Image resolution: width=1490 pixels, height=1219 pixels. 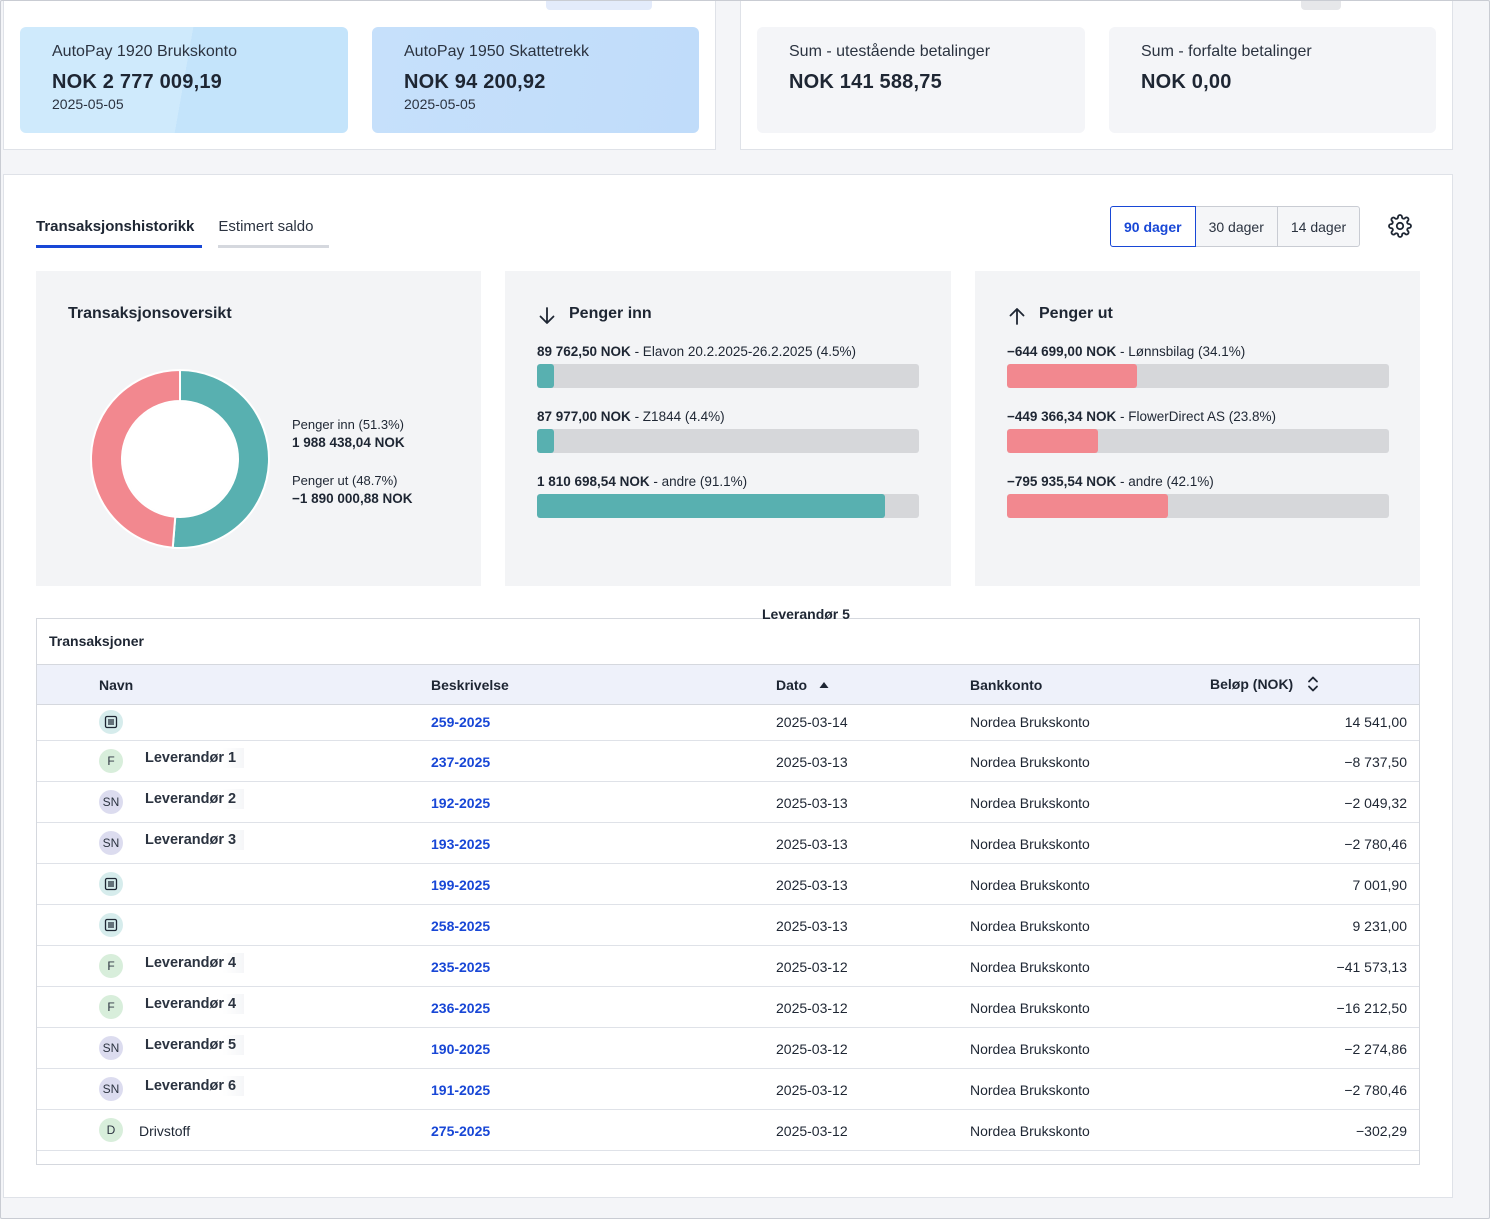 What do you see at coordinates (1062, 351) in the screenshot?
I see `money-out-amount: −644 699,00 NOK` at bounding box center [1062, 351].